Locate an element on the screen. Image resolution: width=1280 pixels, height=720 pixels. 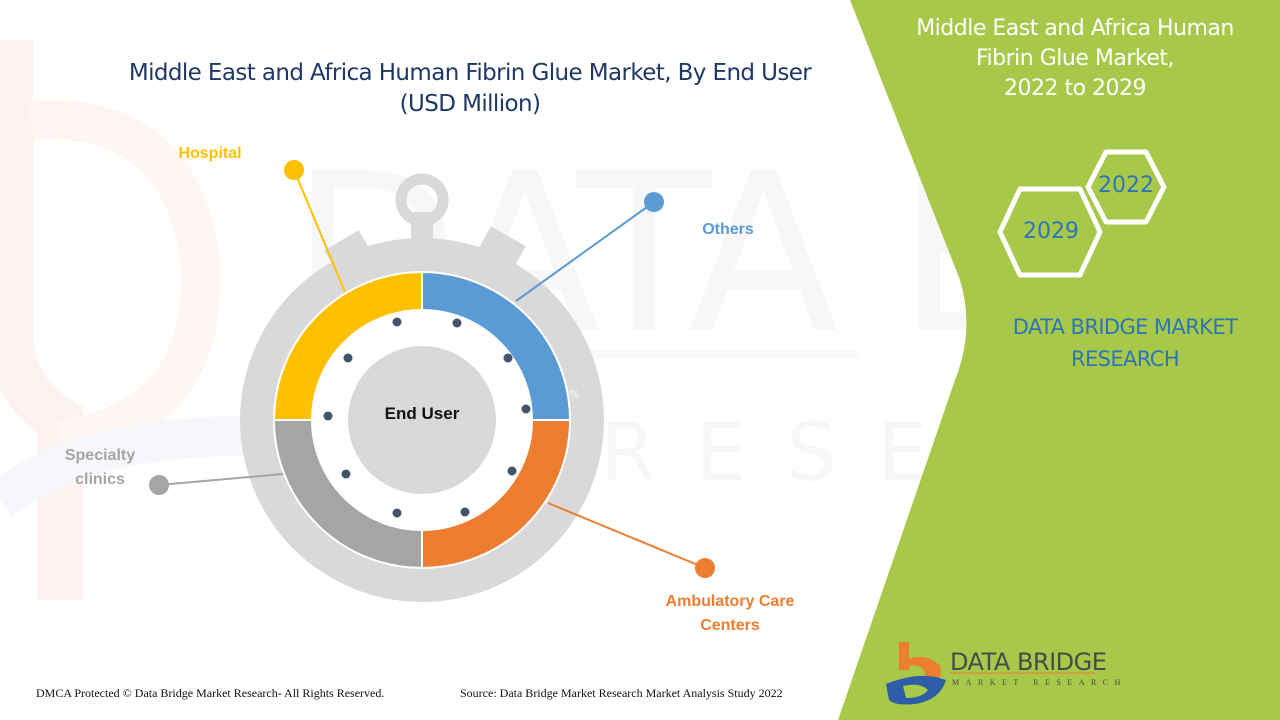
label-ambulatory-care-centers: Ambulatory Care Centers is located at coordinates (730, 614).